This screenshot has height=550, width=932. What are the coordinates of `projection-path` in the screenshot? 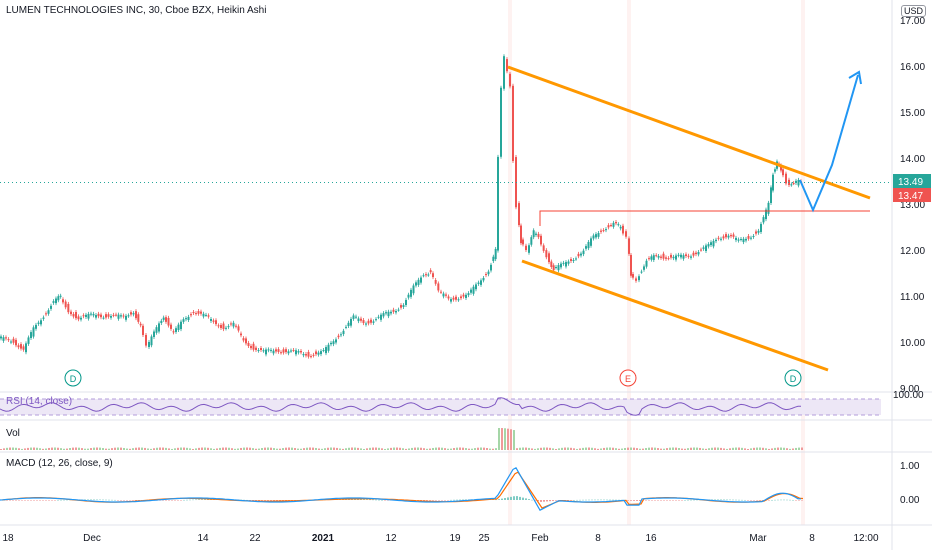 It's located at (829, 143).